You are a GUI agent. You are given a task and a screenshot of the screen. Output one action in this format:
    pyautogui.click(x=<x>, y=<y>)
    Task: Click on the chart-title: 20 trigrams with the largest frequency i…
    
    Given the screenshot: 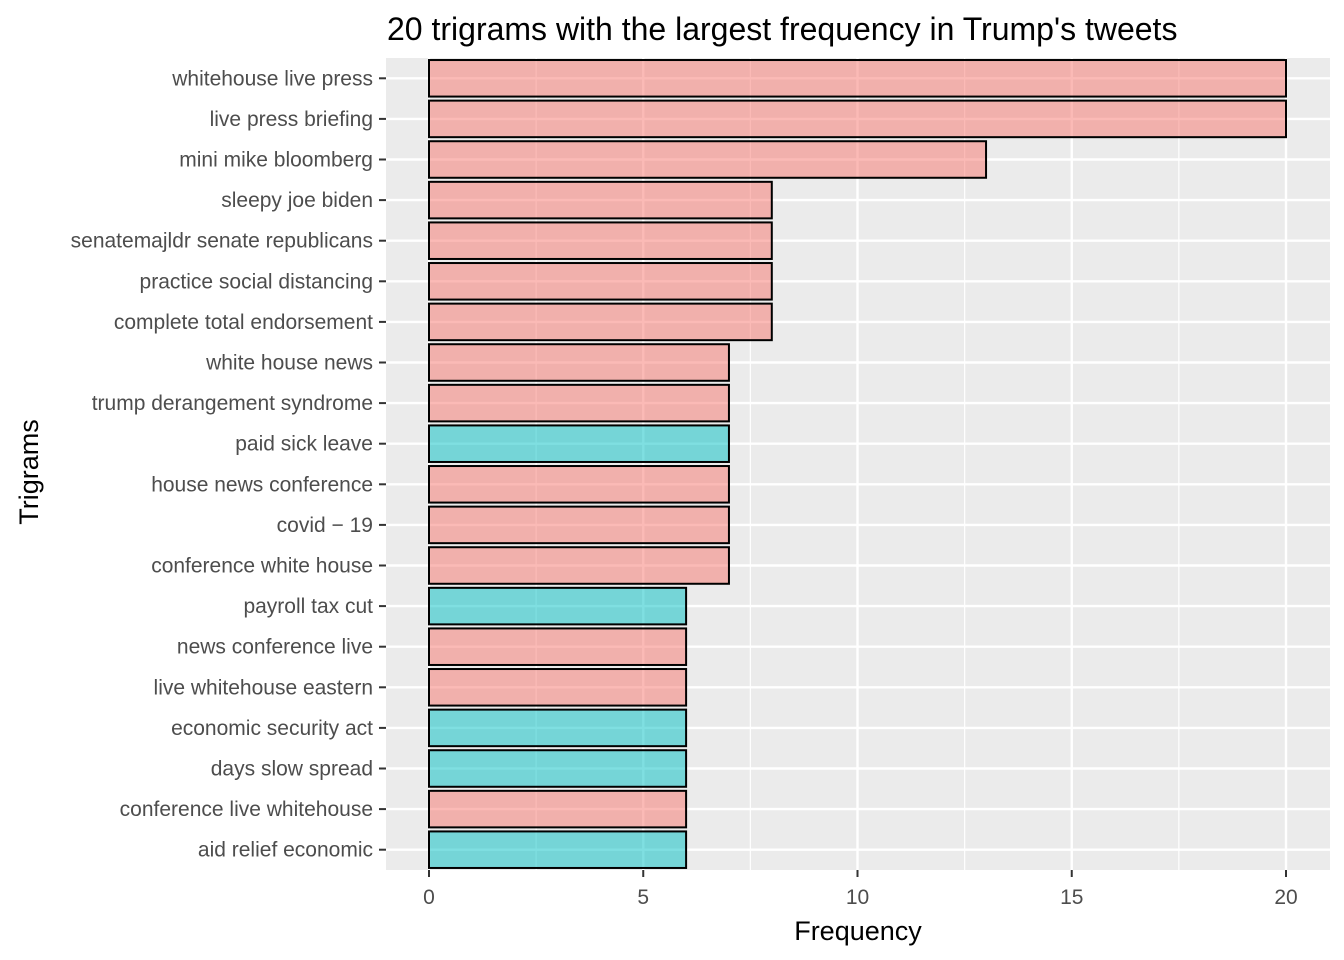 What is the action you would take?
    pyautogui.click(x=782, y=29)
    